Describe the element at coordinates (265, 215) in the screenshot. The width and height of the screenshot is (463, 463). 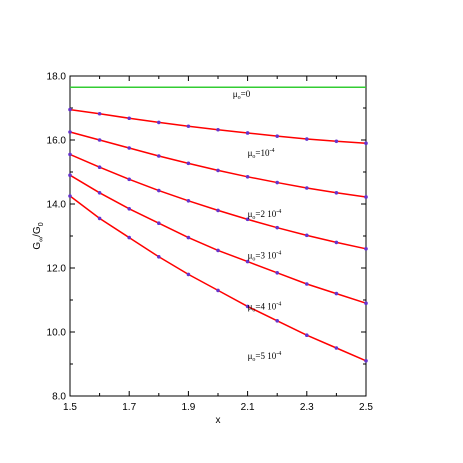
I see `series-label-2: μo=2 10-4` at that location.